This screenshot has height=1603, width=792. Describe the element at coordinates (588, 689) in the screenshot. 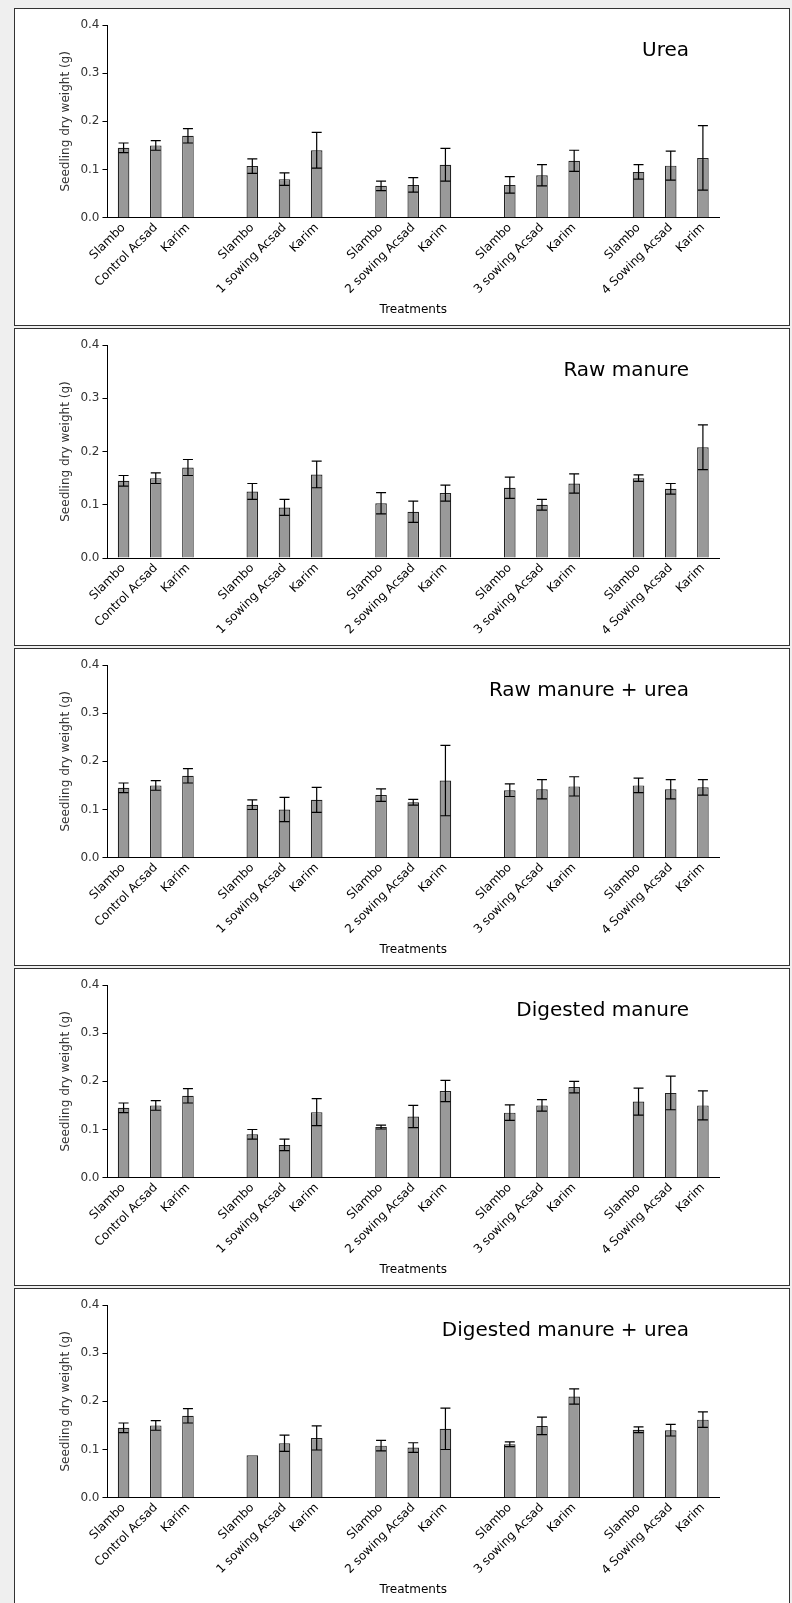

I see `text: Raw manure + urea` at that location.